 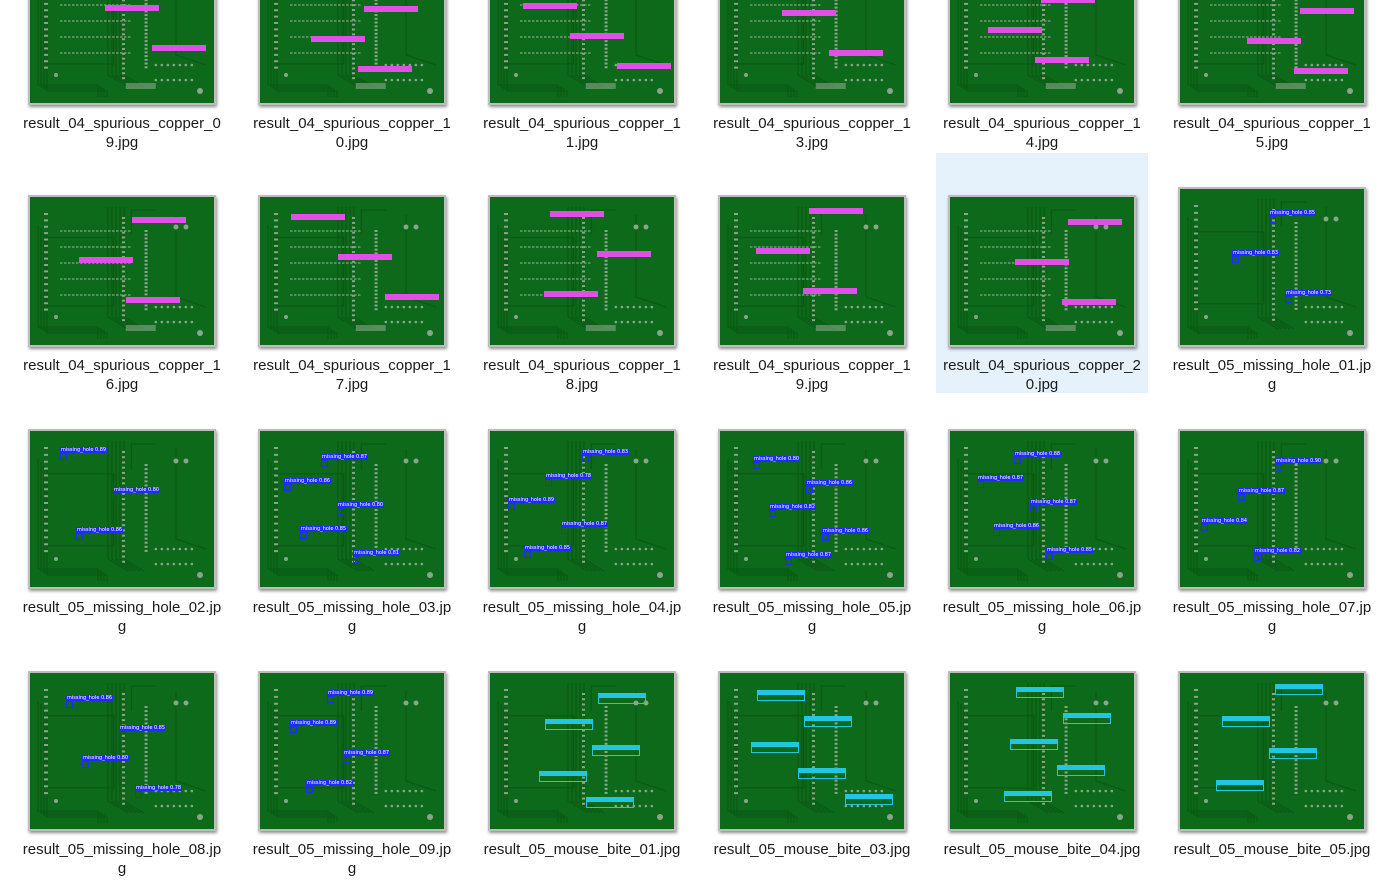 I want to click on file-item: result_04_spurious_copper_16.jpg, so click(x=122, y=273).